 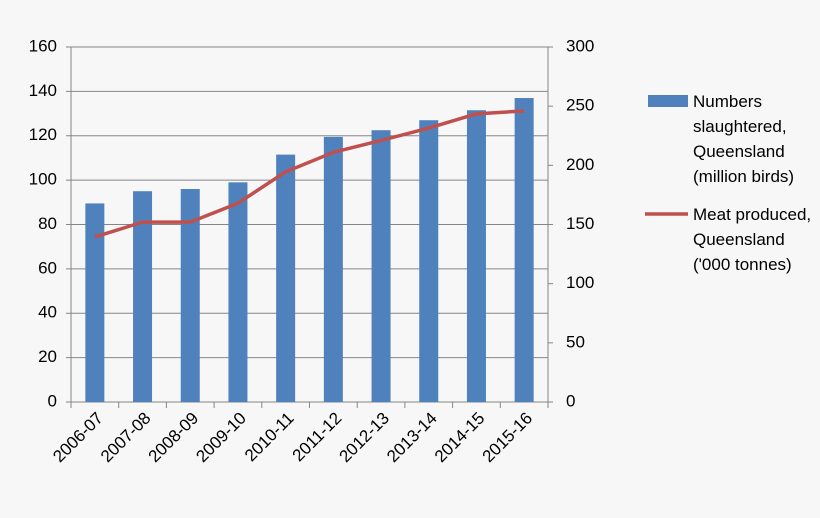 What do you see at coordinates (580, 45) in the screenshot?
I see `y2-tick-label: 300` at bounding box center [580, 45].